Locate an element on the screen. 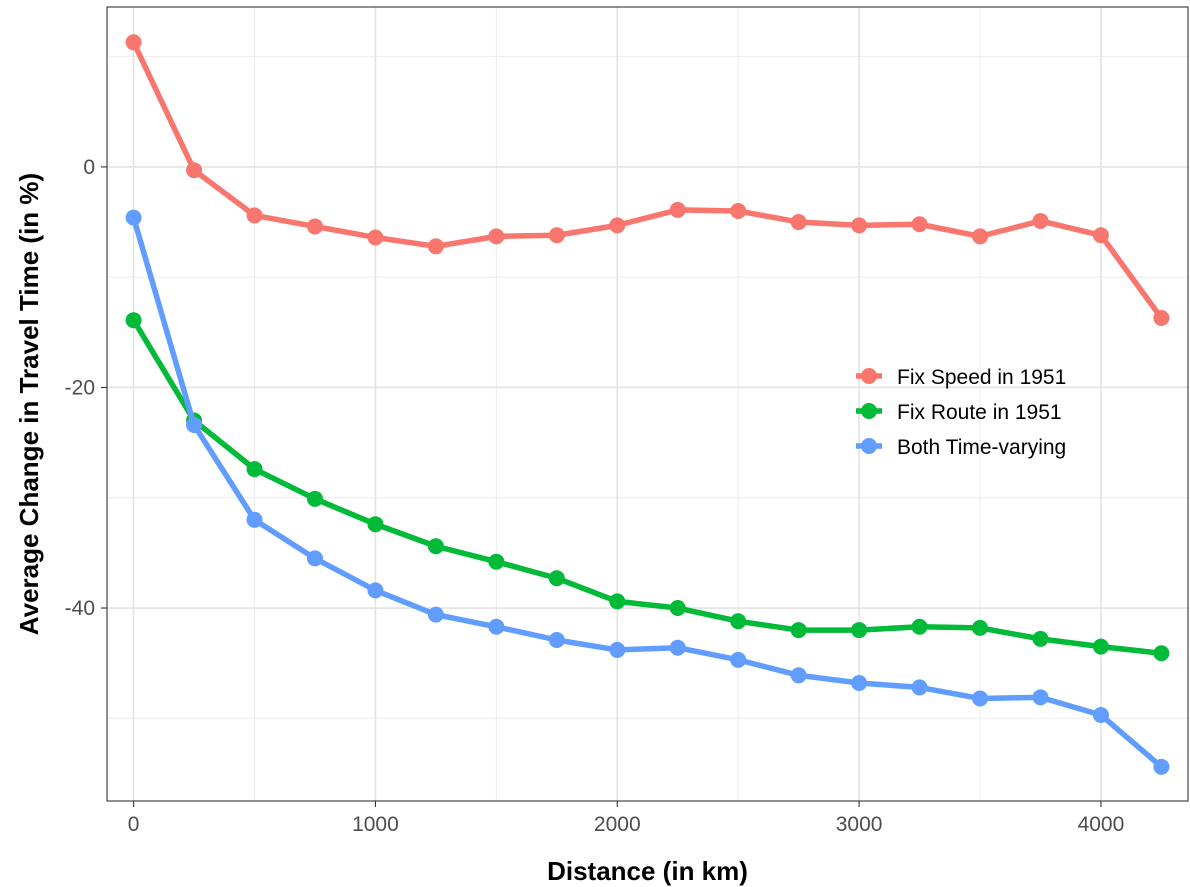 The height and width of the screenshot is (887, 1190). legend-item: Fix Speed in 1951 is located at coordinates (961, 377).